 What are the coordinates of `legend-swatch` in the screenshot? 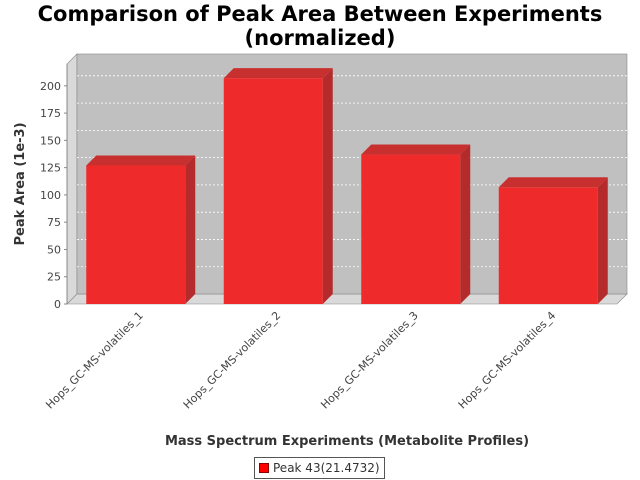 It's located at (264, 468).